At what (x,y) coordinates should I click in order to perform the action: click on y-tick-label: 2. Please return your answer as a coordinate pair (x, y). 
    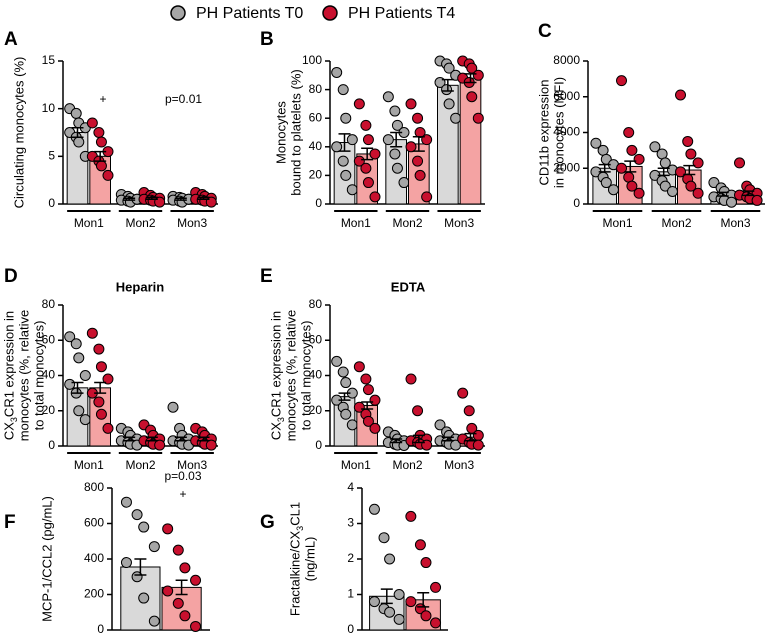
    Looking at the image, I should click on (350, 558).